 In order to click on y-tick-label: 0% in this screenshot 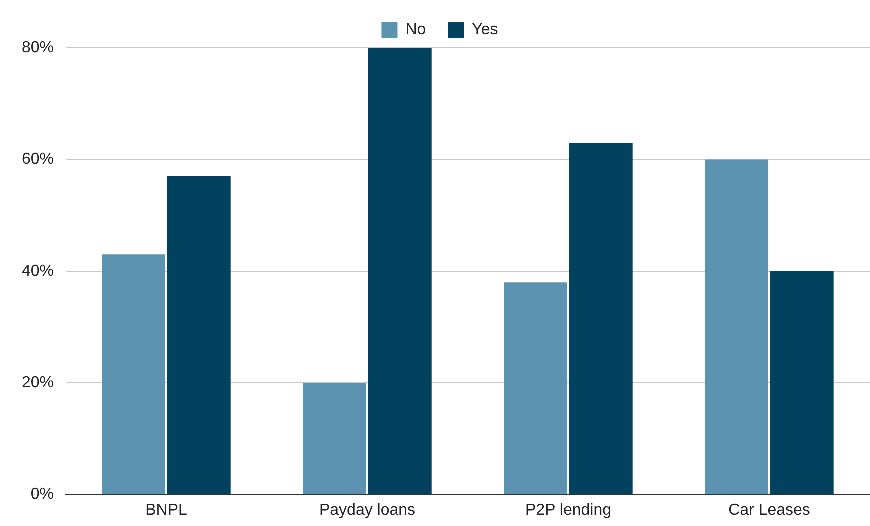, I will do `click(42, 495)`.